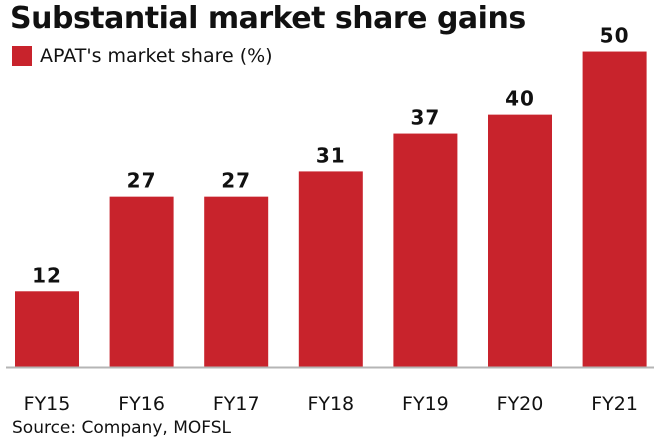  I want to click on bar-fy18, so click(330, 269).